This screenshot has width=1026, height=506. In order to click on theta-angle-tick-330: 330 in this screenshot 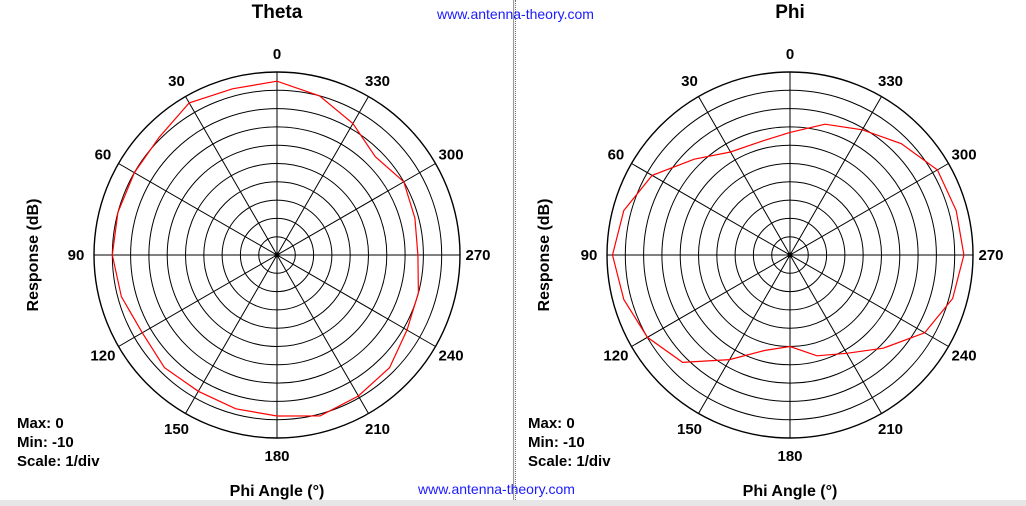, I will do `click(377, 81)`.